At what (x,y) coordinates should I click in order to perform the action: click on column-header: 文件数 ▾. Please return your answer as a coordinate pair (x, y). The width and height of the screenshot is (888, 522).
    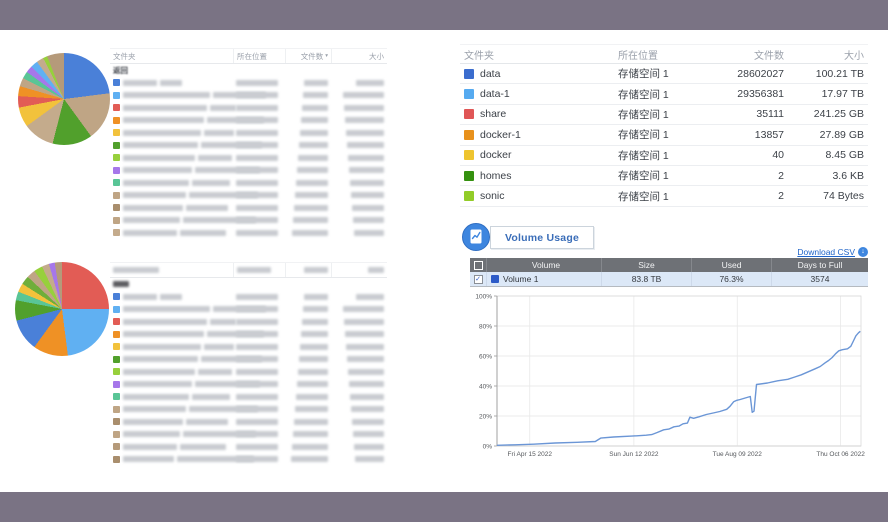
    Looking at the image, I should click on (308, 56).